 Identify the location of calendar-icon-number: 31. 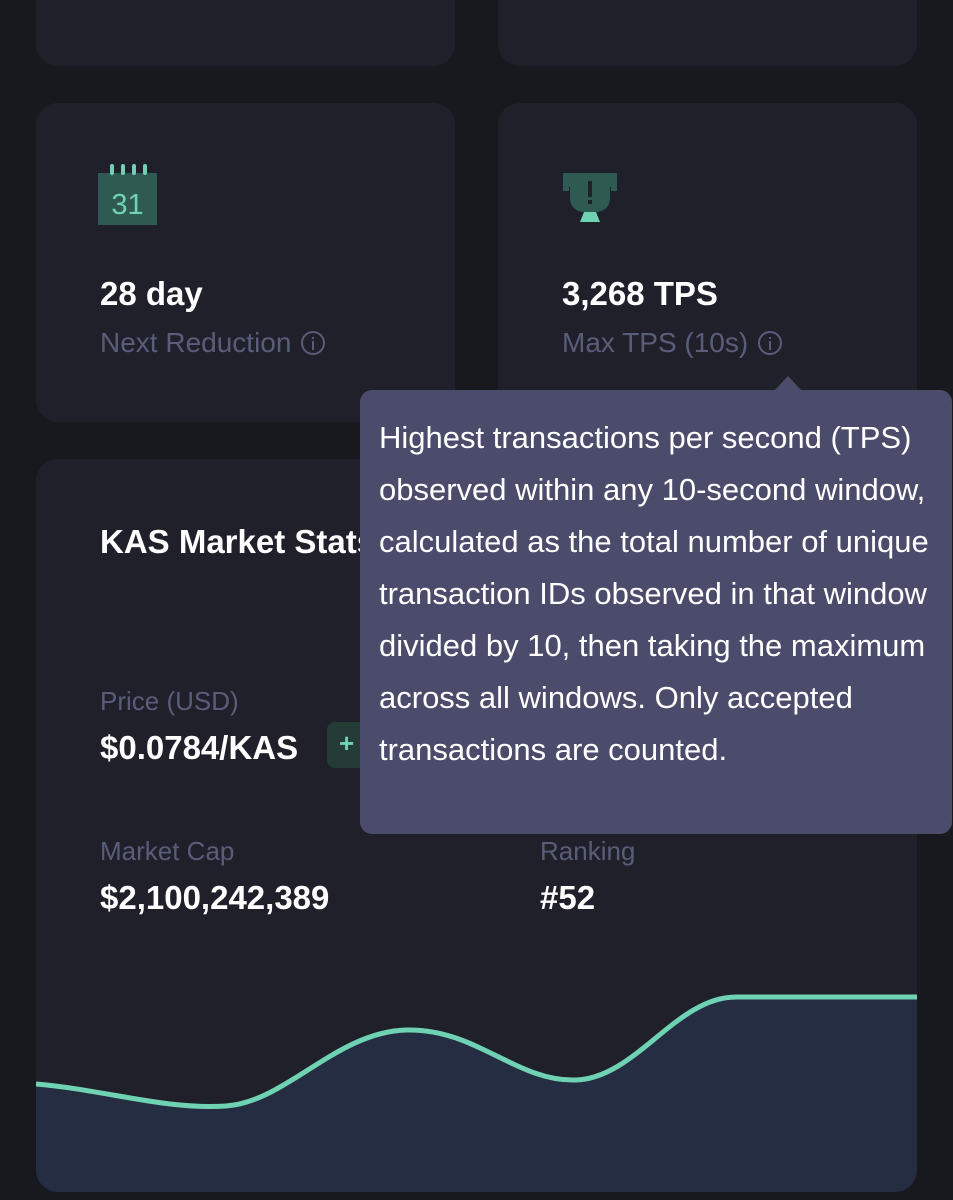
(127, 205).